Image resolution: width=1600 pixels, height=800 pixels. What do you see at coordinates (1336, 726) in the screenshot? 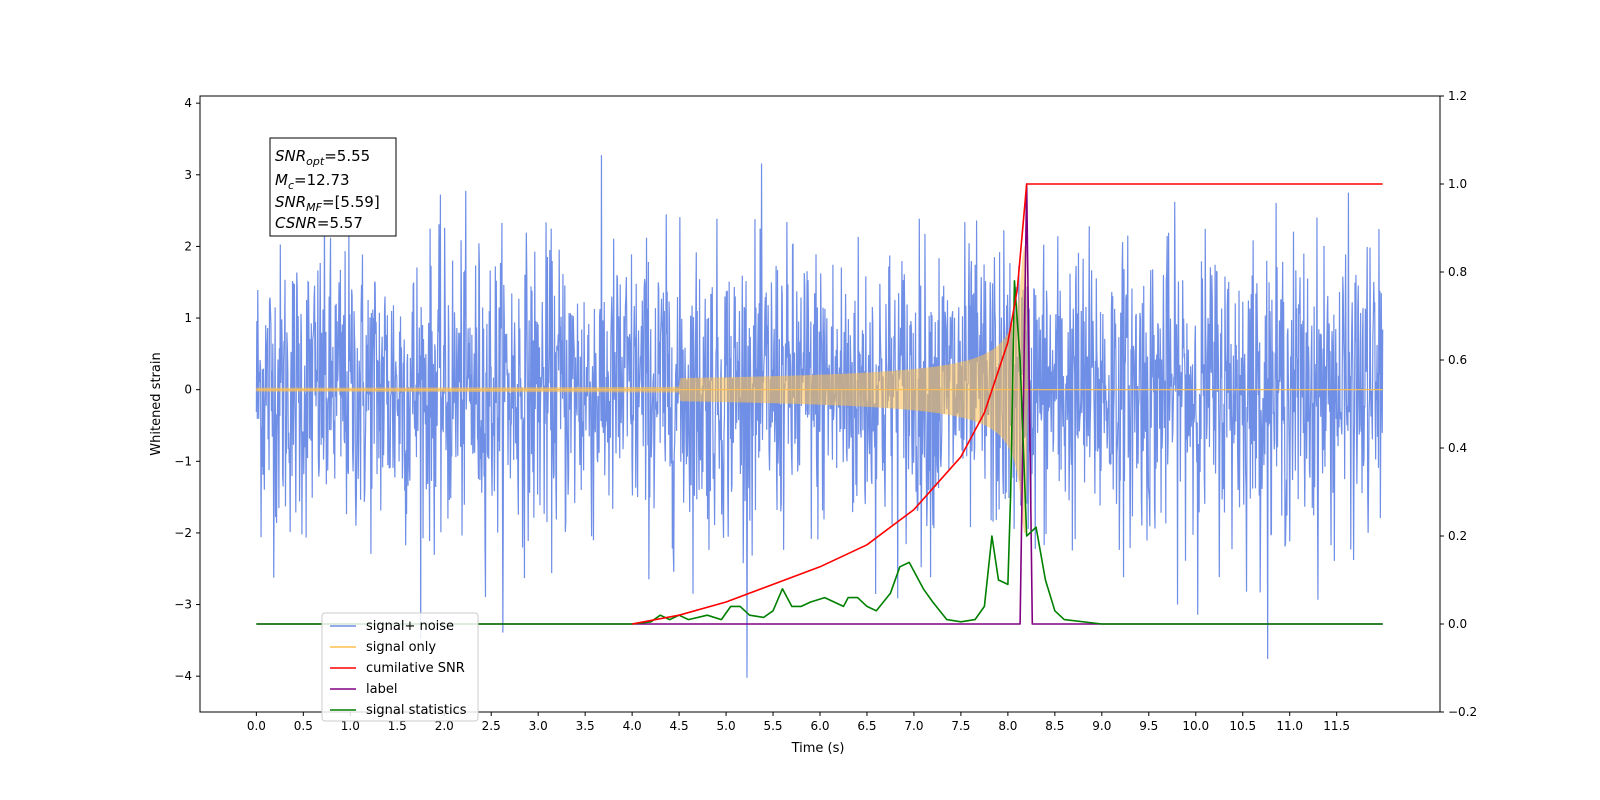
I see `x-tick-label: 11.5` at bounding box center [1336, 726].